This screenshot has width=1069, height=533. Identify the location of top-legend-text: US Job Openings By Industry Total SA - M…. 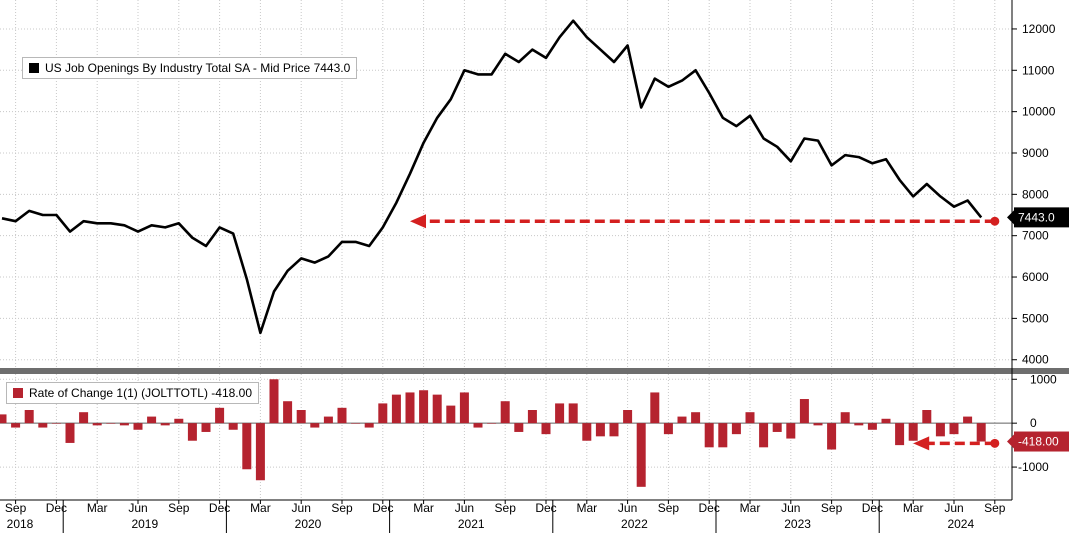
(198, 68).